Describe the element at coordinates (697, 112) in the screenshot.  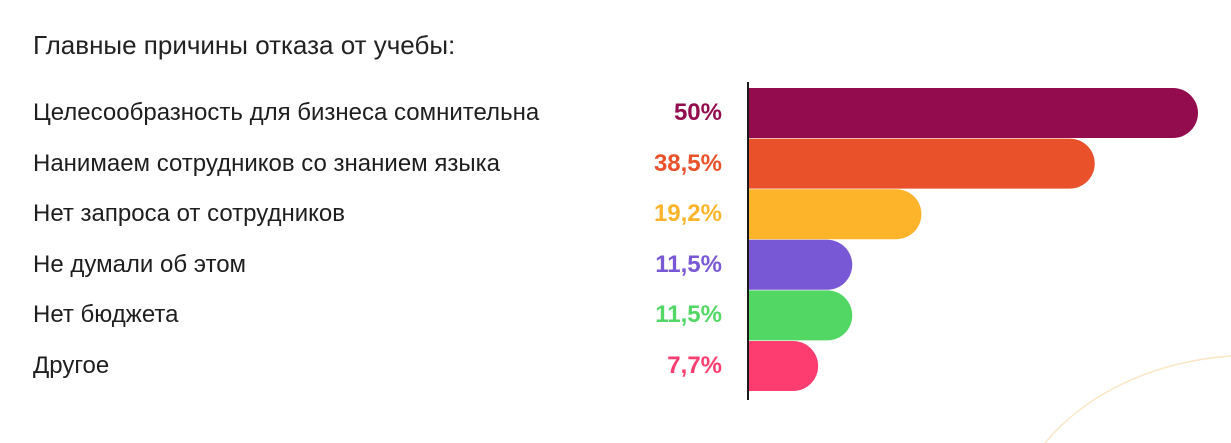
I see `value-label-1: 50%` at that location.